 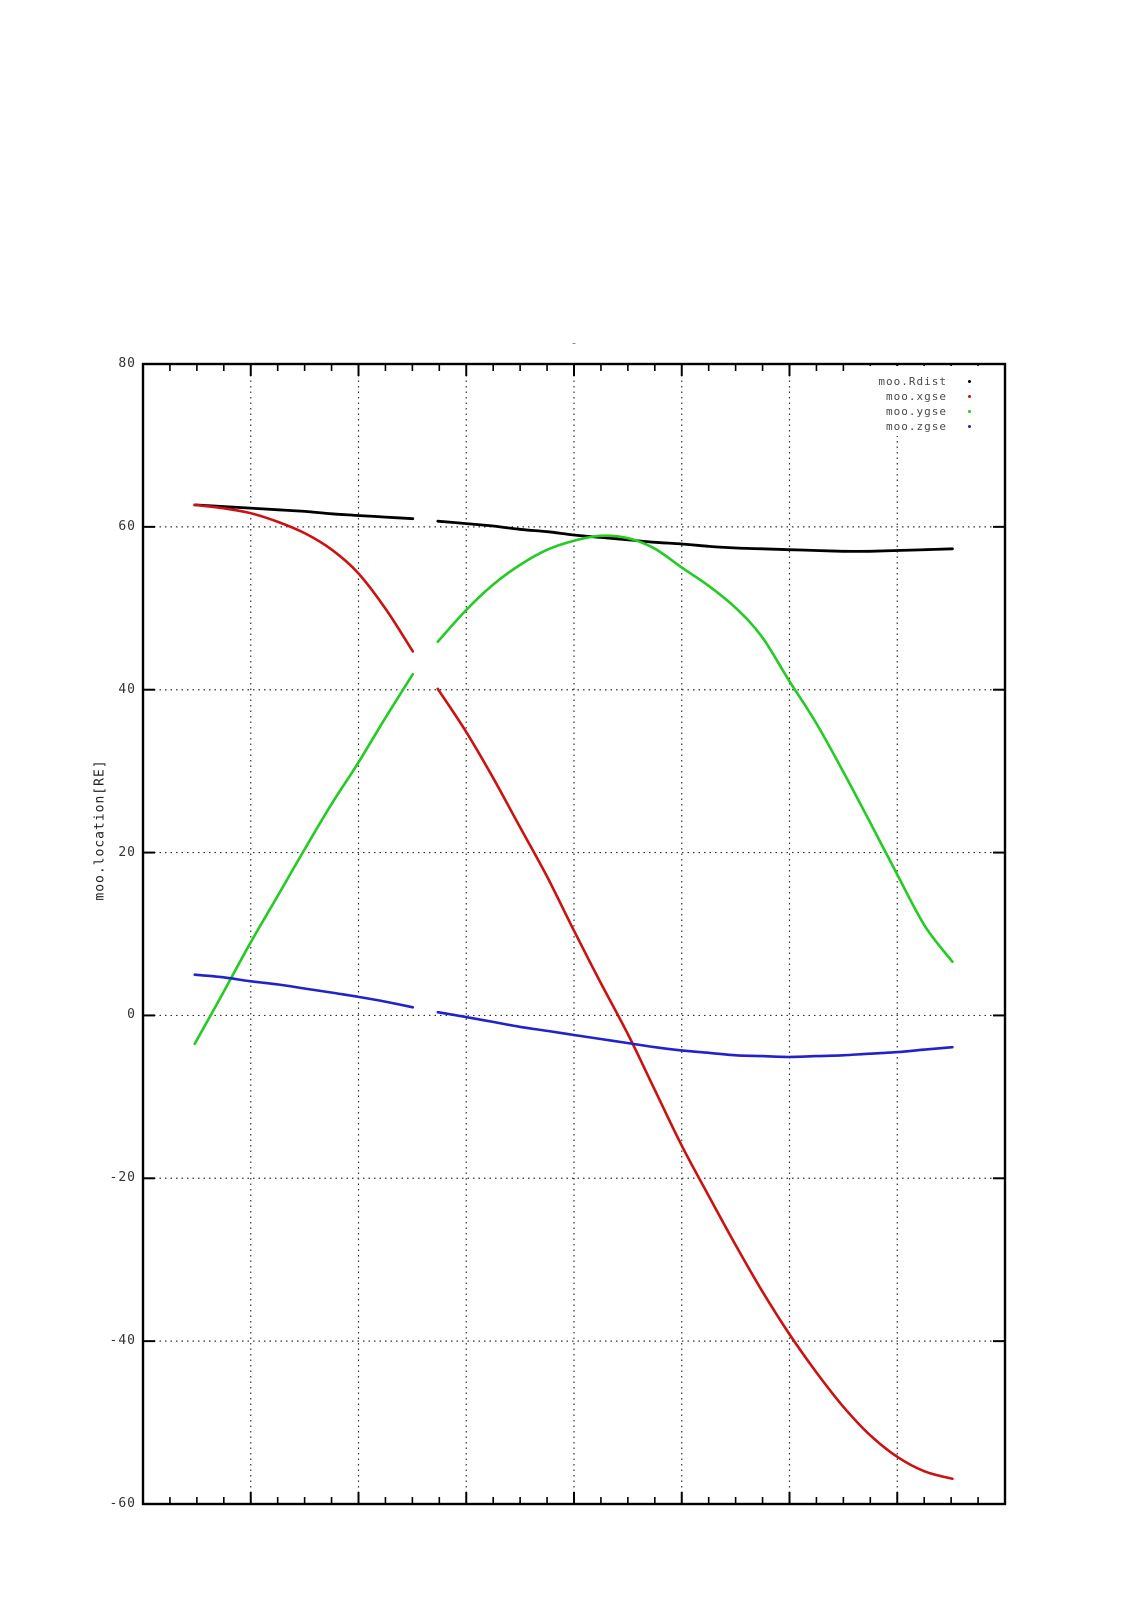 What do you see at coordinates (127, 852) in the screenshot?
I see `y-tick-label: 20` at bounding box center [127, 852].